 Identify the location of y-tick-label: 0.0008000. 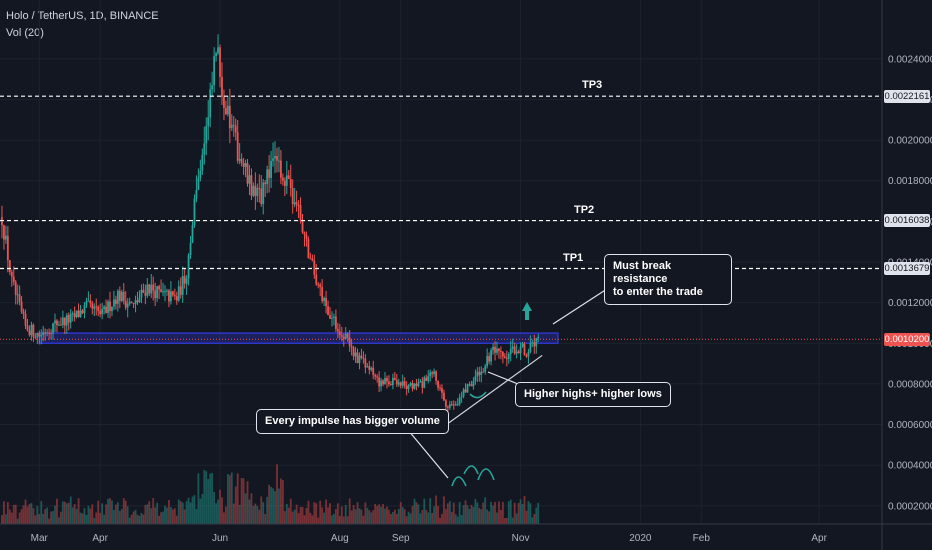
(910, 384).